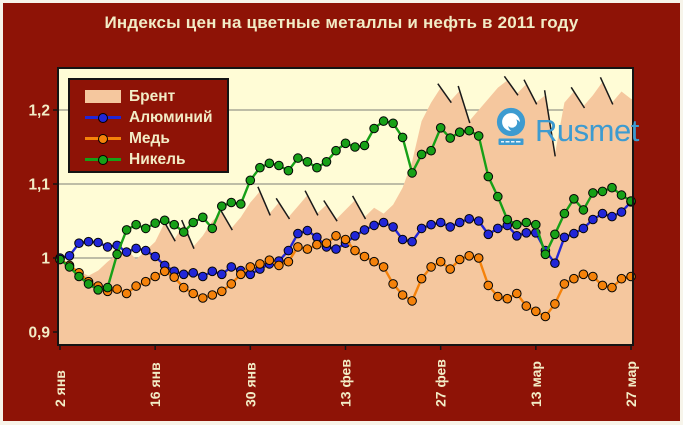  I want to click on aluminium-line-swatch, so click(103, 117).